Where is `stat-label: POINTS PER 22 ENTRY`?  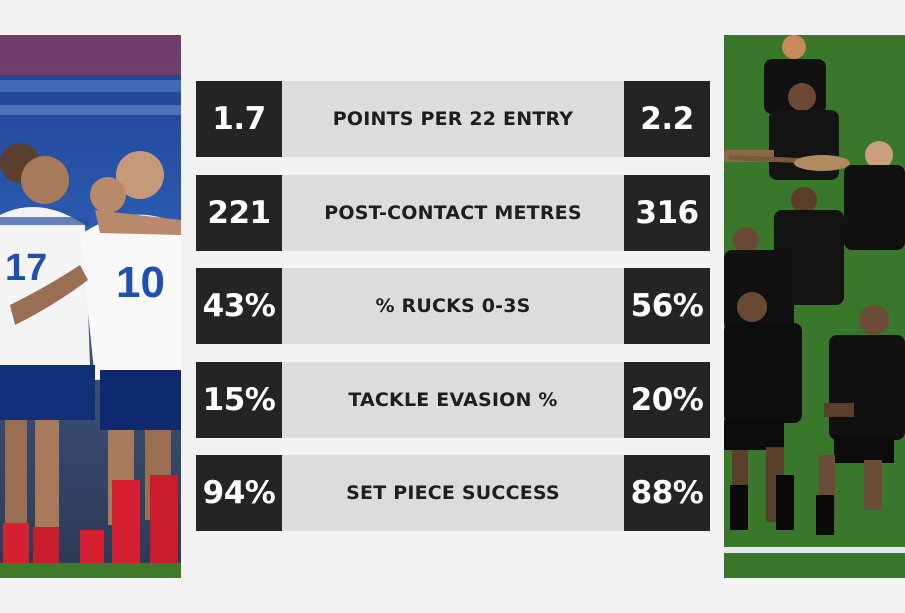 stat-label: POINTS PER 22 ENTRY is located at coordinates (453, 119).